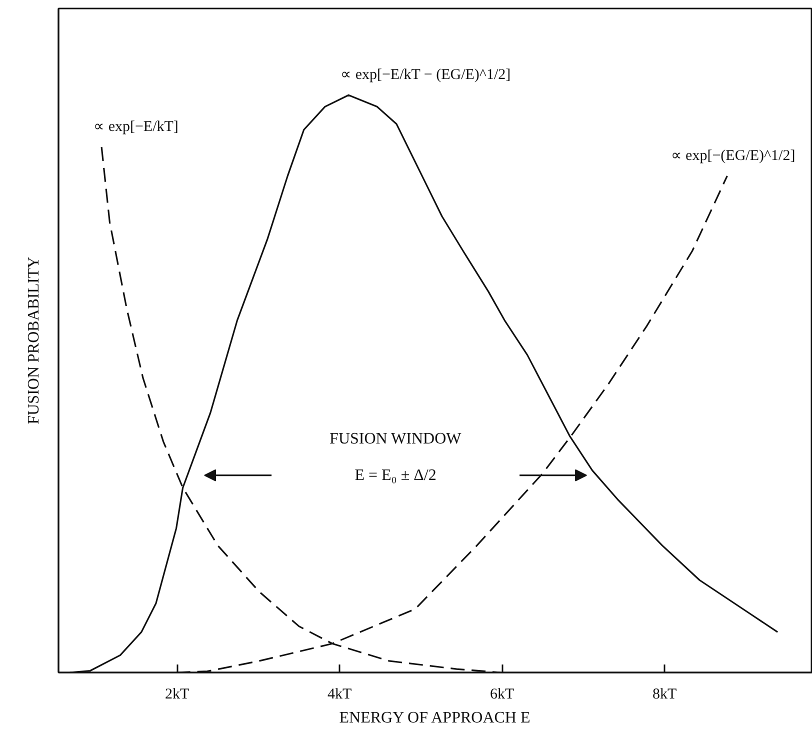 This screenshot has width=812, height=746. What do you see at coordinates (136, 127) in the screenshot?
I see `series-label: ∝ exp[−E/kT]` at bounding box center [136, 127].